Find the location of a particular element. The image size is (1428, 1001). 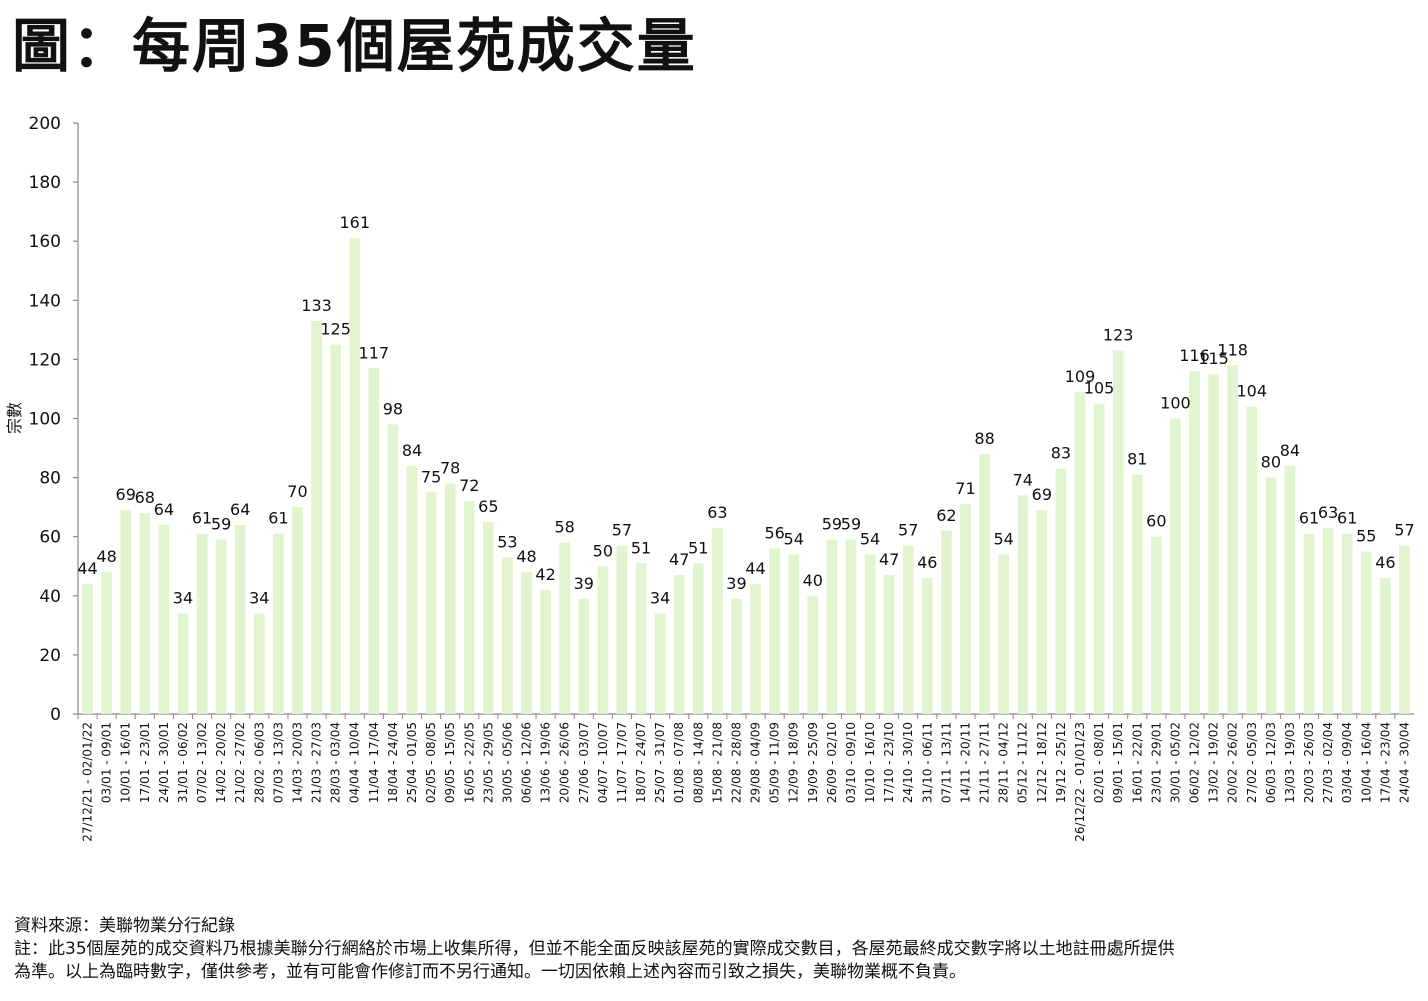

x-tick-label: 19/09 - 25/09 is located at coordinates (813, 762).